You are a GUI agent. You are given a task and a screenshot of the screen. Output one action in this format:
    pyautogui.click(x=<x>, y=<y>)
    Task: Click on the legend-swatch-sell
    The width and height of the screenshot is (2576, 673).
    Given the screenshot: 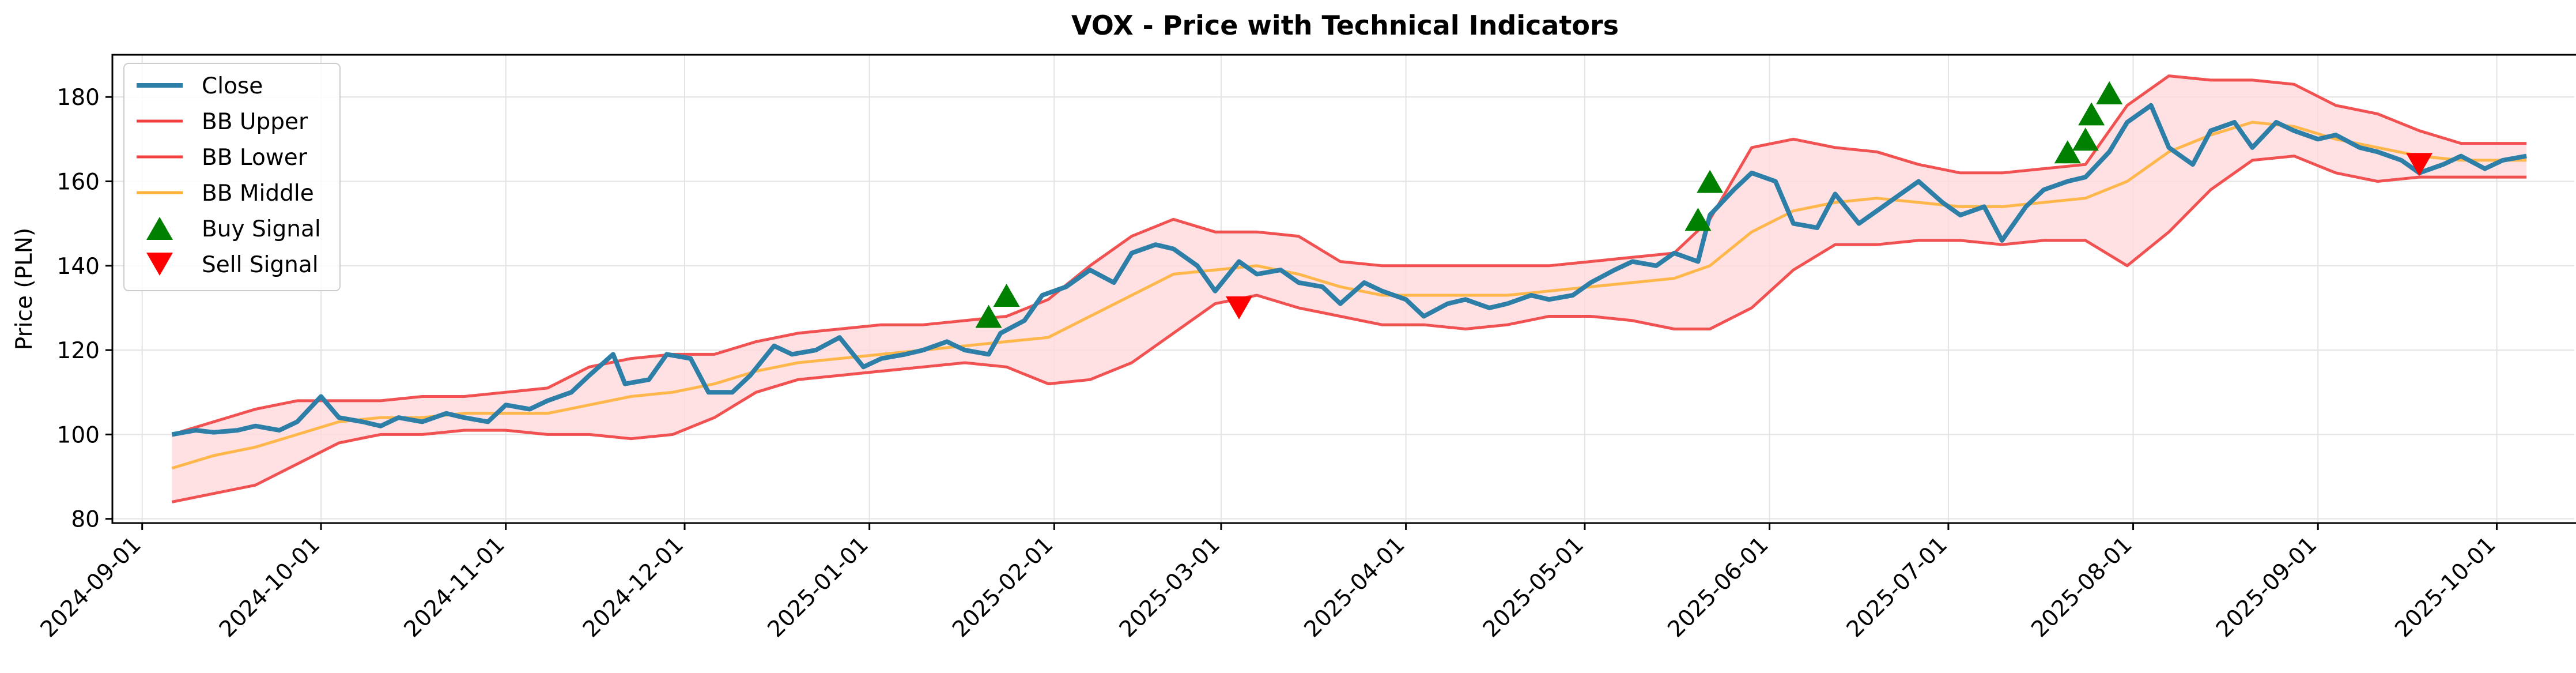 What is the action you would take?
    pyautogui.click(x=159, y=264)
    